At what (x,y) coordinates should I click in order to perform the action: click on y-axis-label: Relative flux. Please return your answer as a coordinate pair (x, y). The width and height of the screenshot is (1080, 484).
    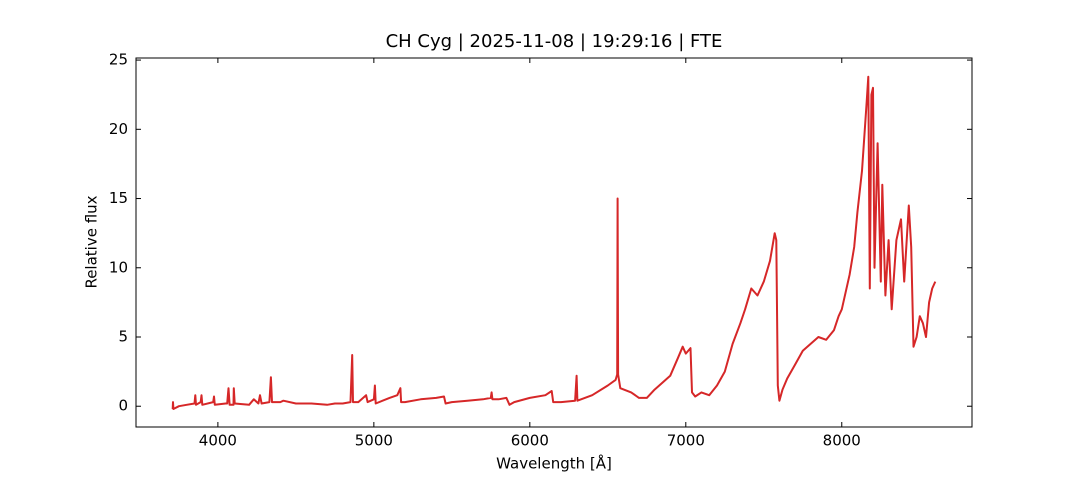
    Looking at the image, I should click on (92, 241).